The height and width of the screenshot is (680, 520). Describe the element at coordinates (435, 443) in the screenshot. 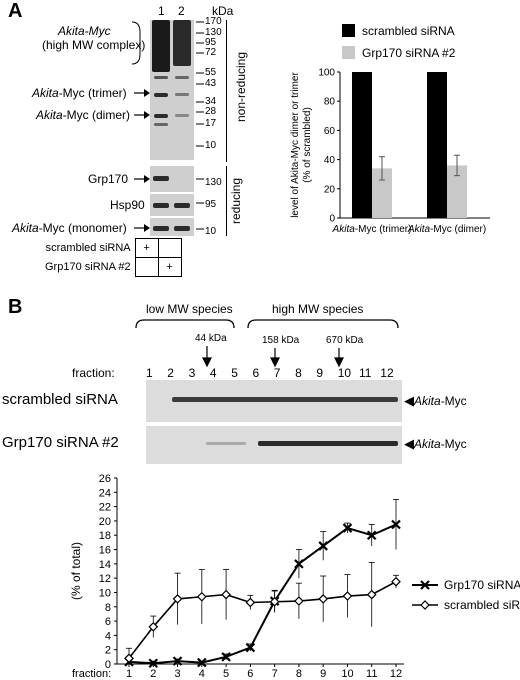

I see `gel-akita-label-2: ◀Akita-Myc` at that location.